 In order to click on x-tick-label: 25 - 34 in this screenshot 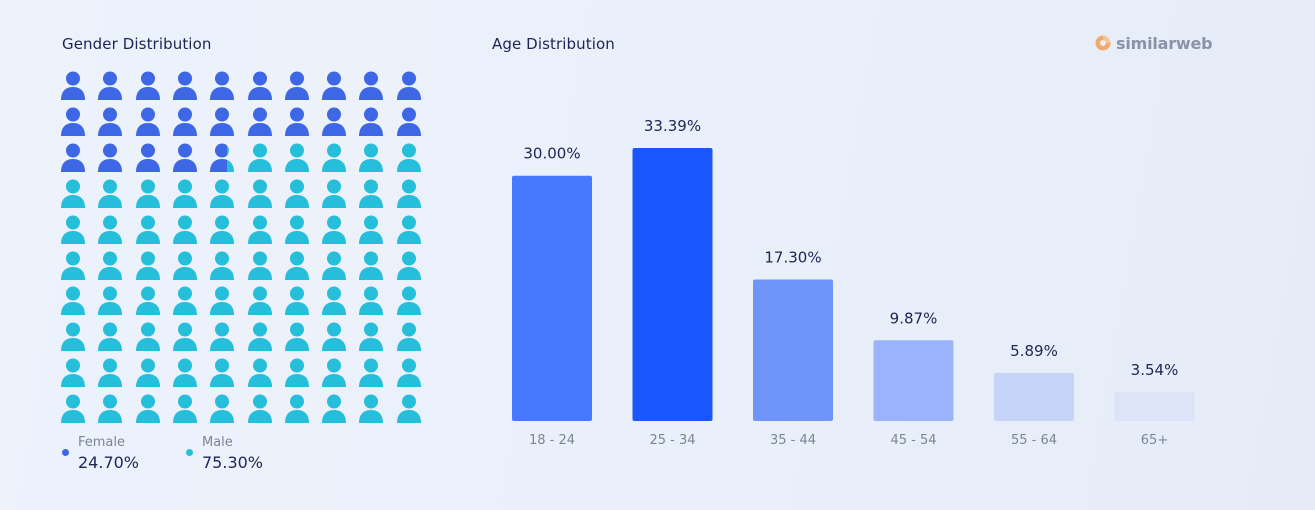, I will do `click(672, 440)`.